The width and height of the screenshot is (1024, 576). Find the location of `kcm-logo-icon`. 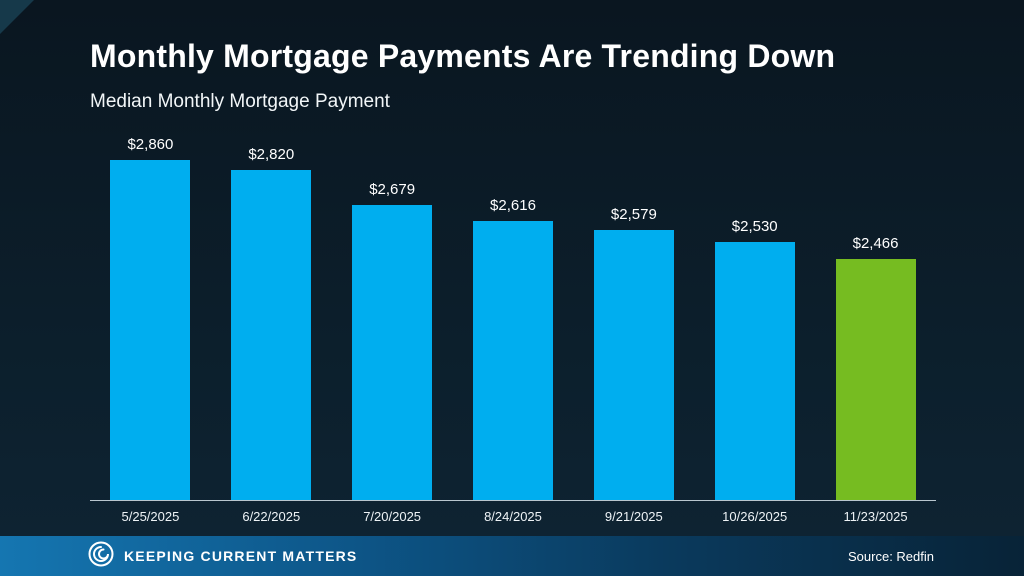

kcm-logo-icon is located at coordinates (101, 556).